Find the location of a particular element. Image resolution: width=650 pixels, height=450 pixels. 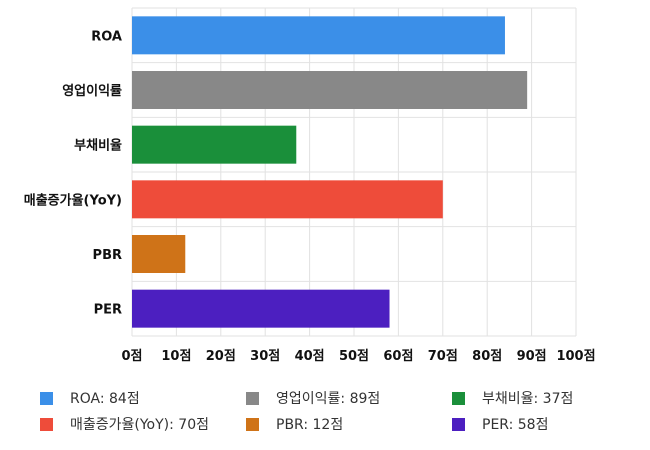

legend-item-1: 영업이익률: 89점 is located at coordinates (313, 398).